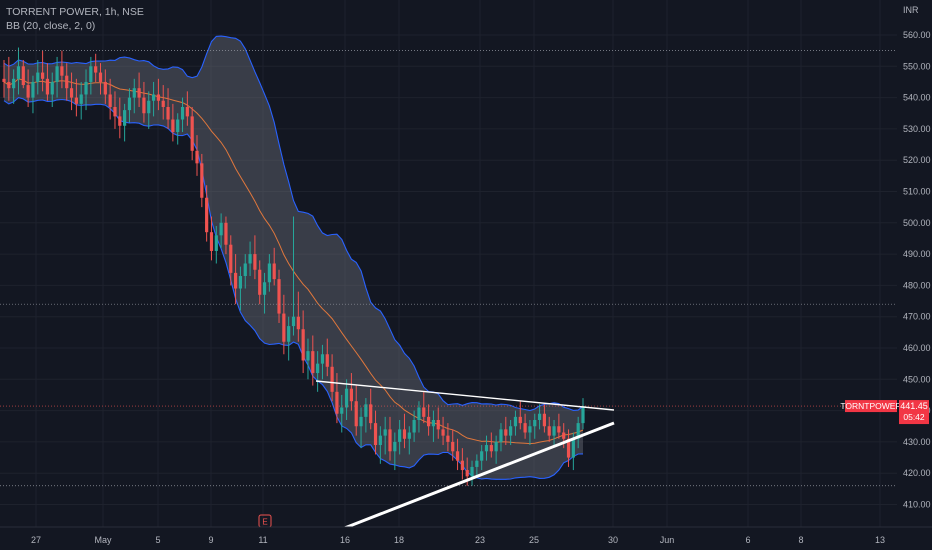  What do you see at coordinates (917, 317) in the screenshot?
I see `y-tick-label: 470.00` at bounding box center [917, 317].